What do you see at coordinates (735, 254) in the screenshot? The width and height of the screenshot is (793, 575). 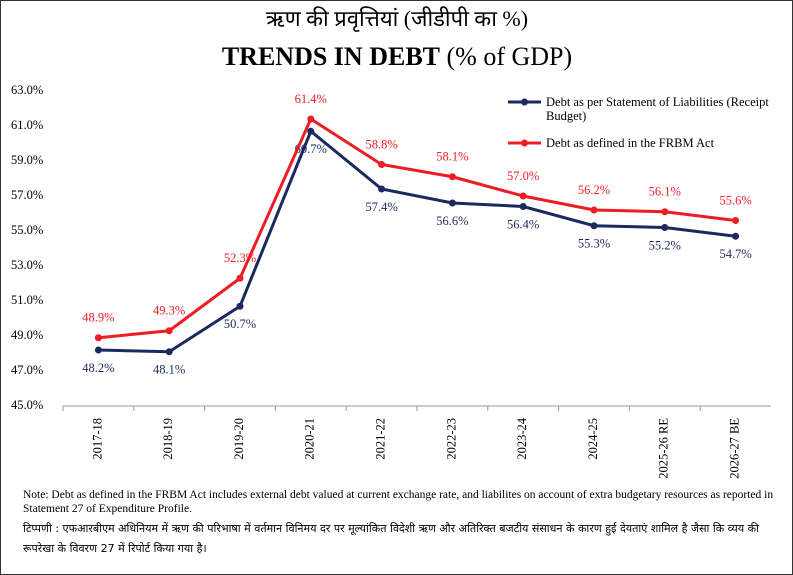 I see `data-label: 54.7%` at bounding box center [735, 254].